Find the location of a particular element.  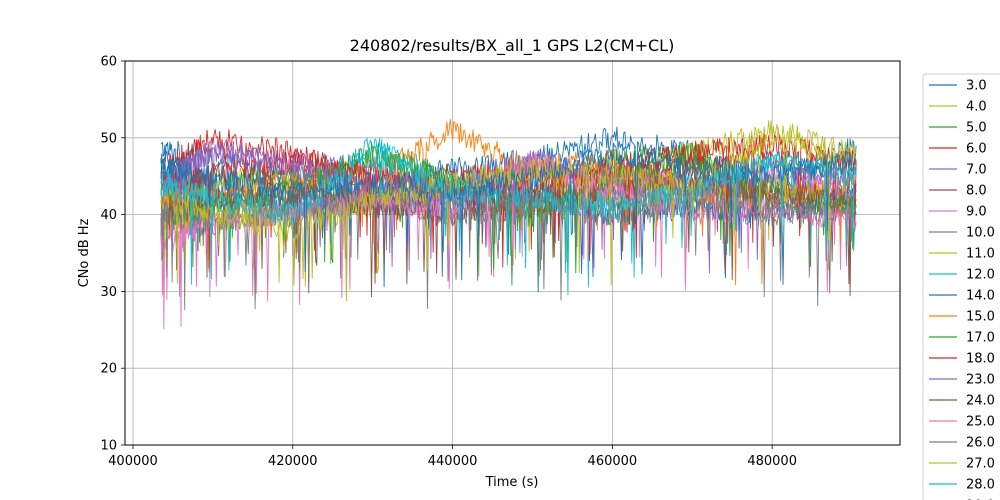

y-tick-label: 50 is located at coordinates (108, 138).